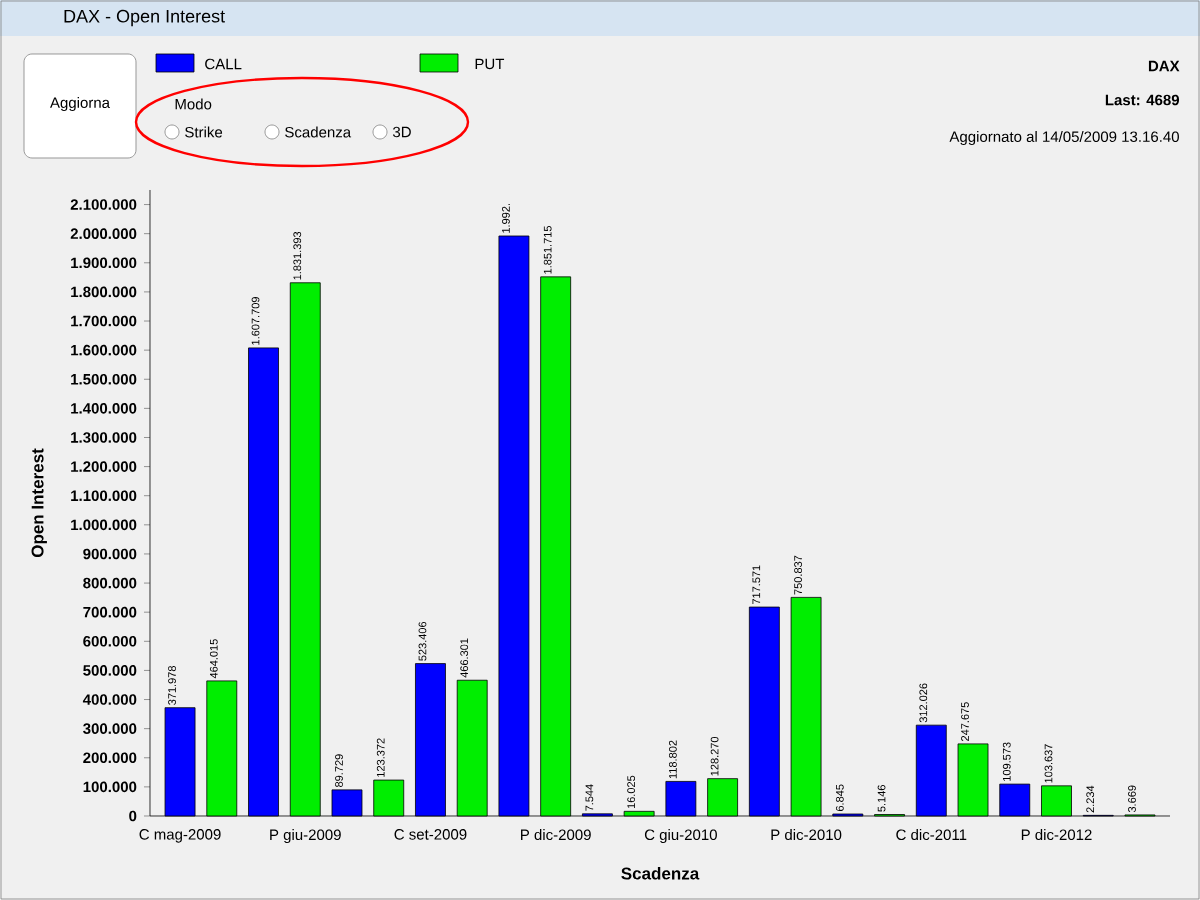 The image size is (1200, 900). Describe the element at coordinates (144, 18) in the screenshot. I see `chart-title: DAX - Open Interest` at that location.